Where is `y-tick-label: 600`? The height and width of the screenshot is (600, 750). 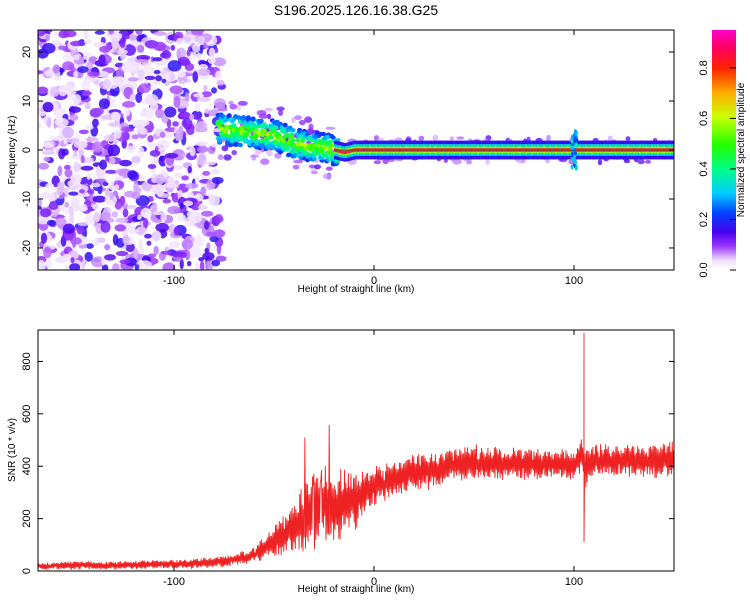
y-tick-label: 600 is located at coordinates (27, 414).